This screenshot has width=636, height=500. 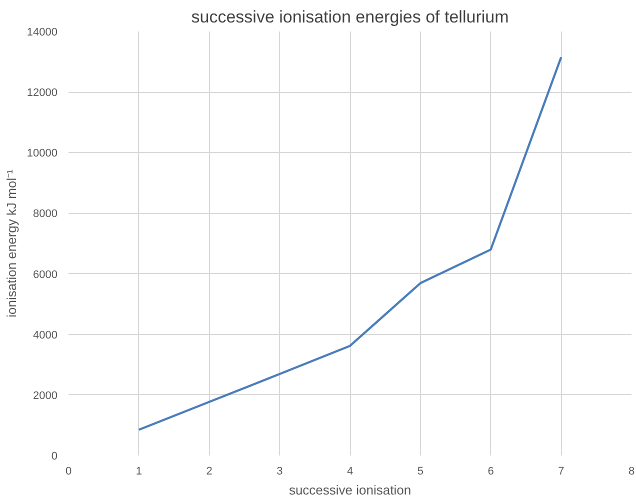 What do you see at coordinates (561, 472) in the screenshot?
I see `x-tick-label: 7` at bounding box center [561, 472].